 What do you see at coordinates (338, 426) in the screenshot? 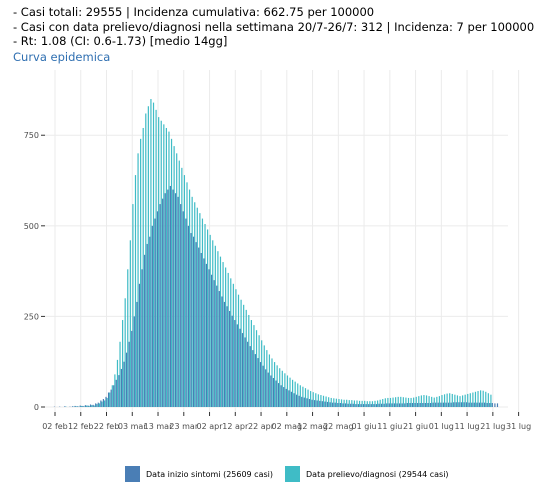
I see `x-tick-label: 22 mag` at bounding box center [338, 426].